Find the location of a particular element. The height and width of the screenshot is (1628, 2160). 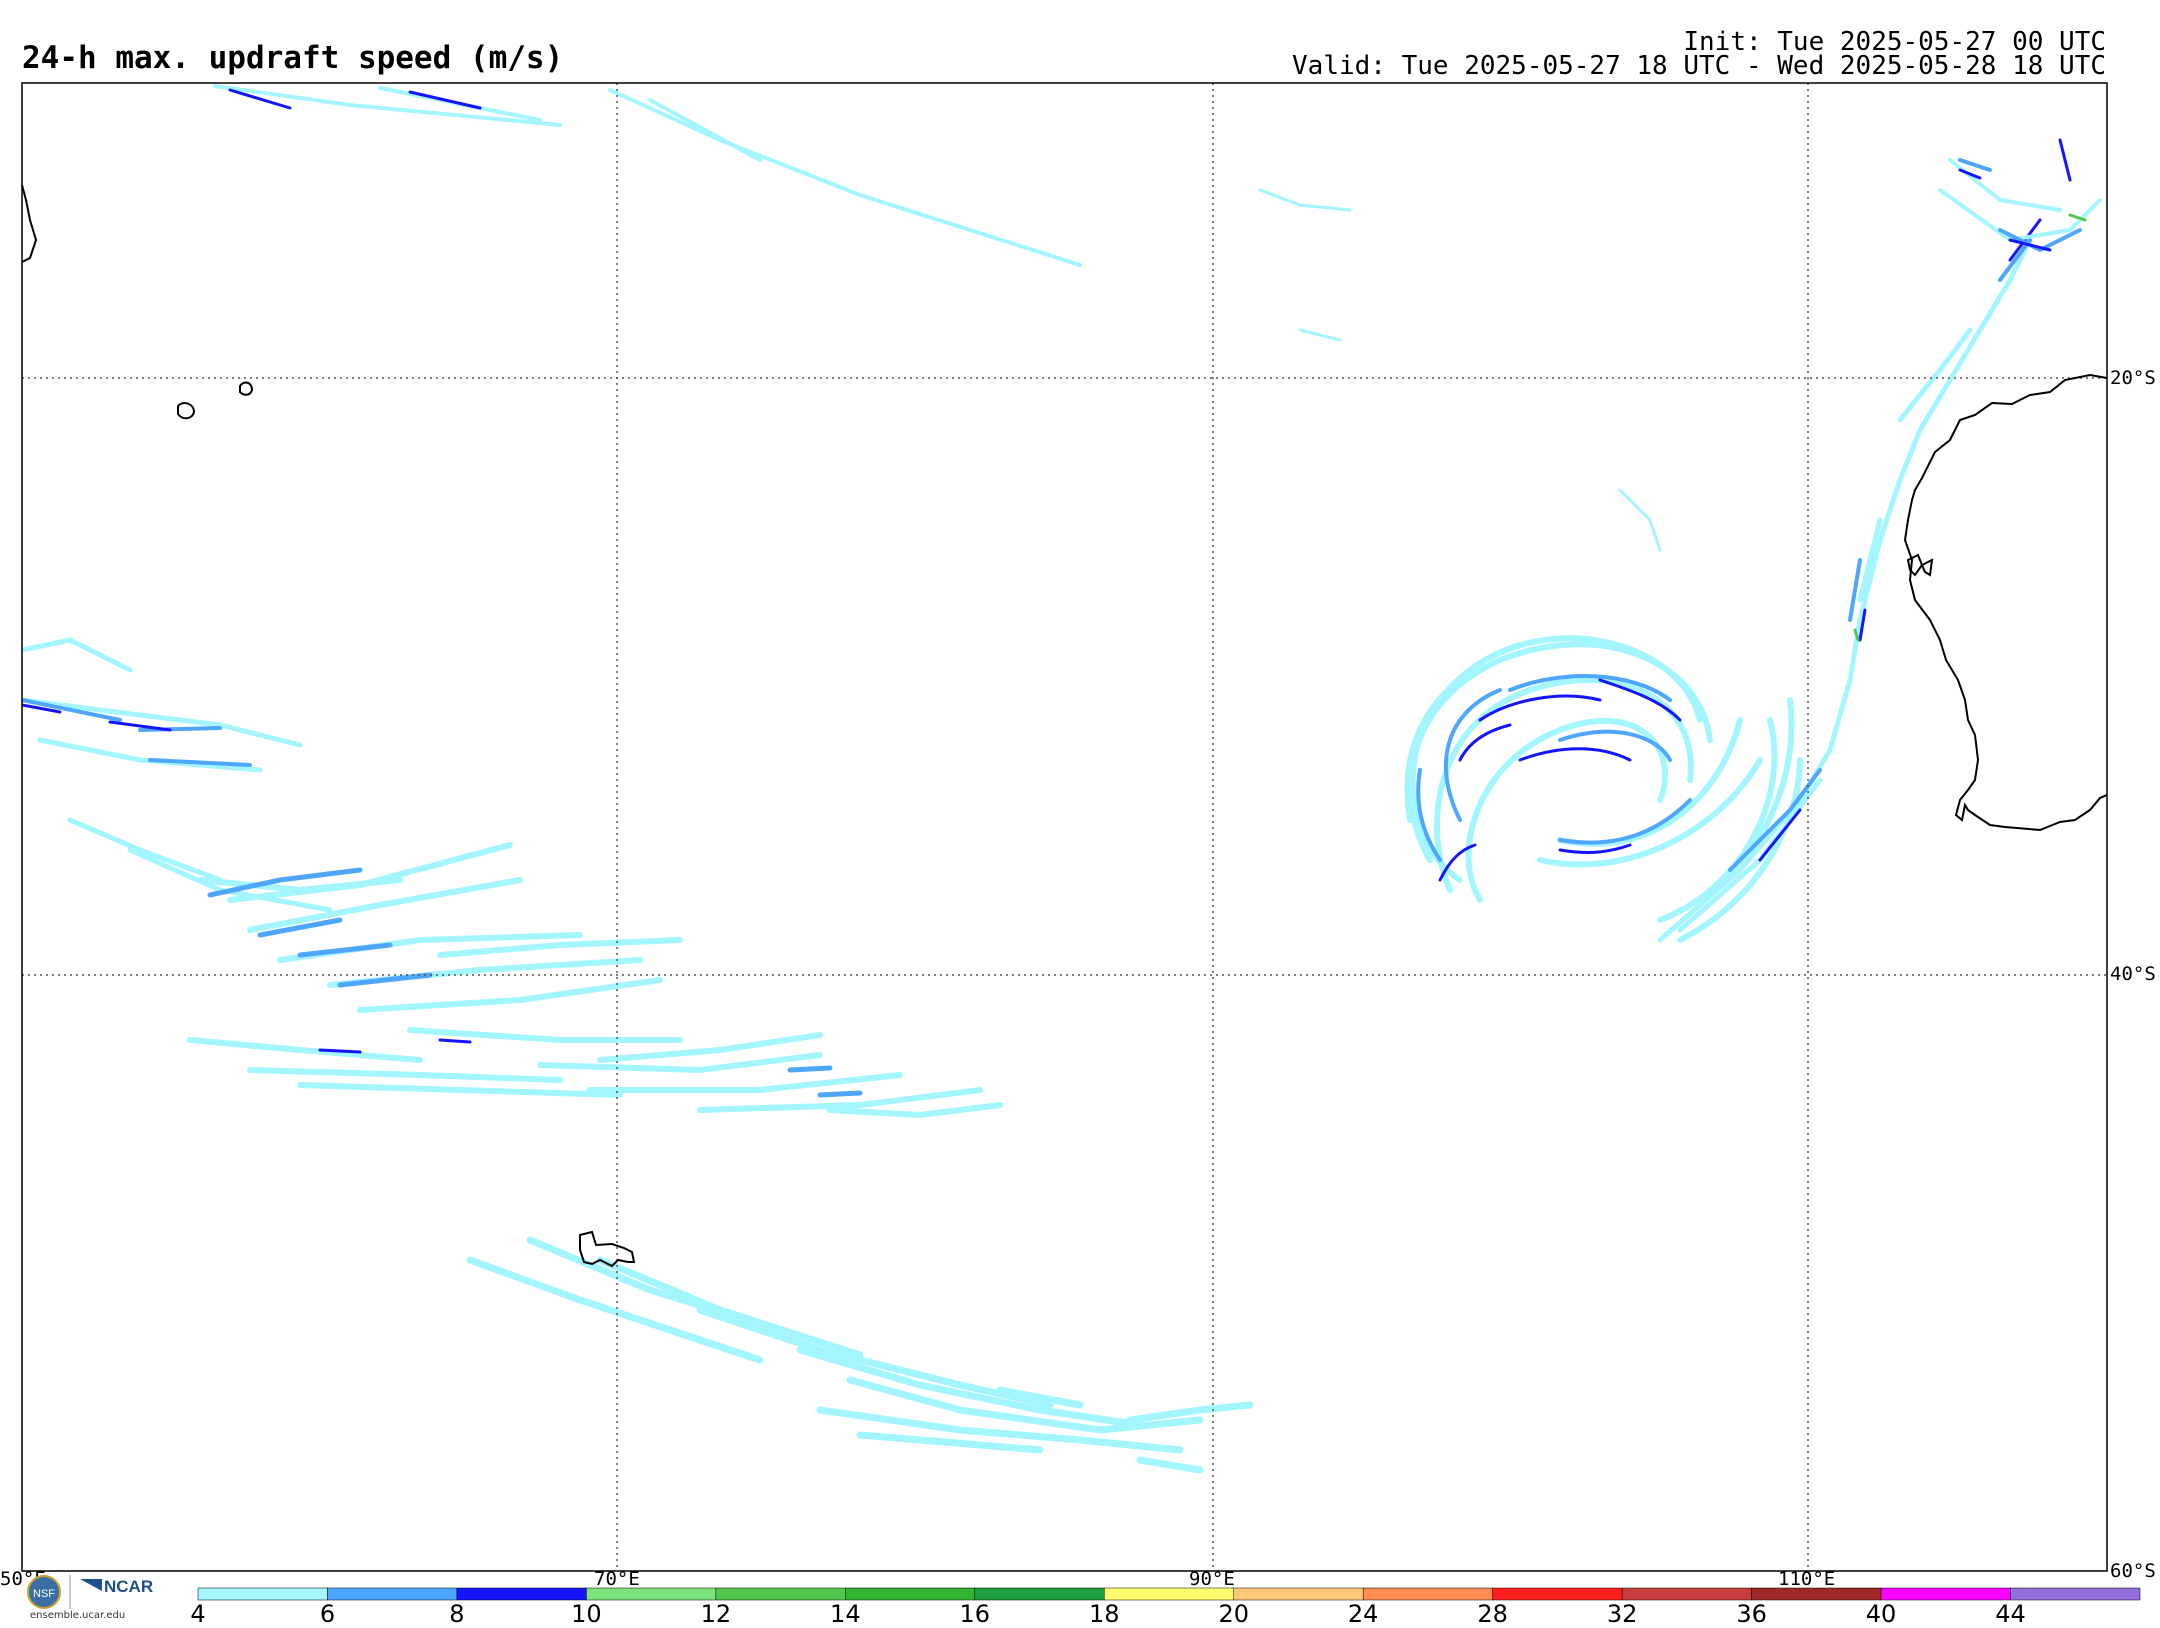

colorbar-tick-label: 18 is located at coordinates (1104, 1614).